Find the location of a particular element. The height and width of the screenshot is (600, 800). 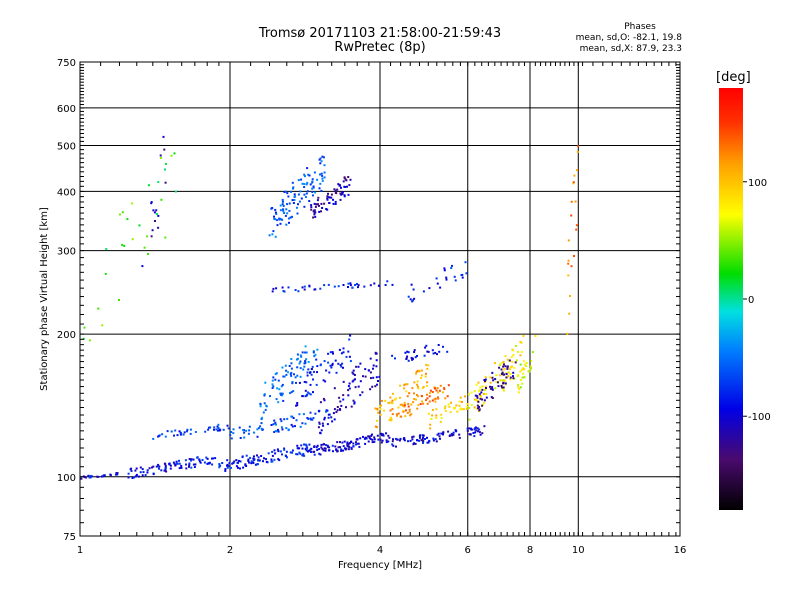

phase-stats-heading: Phases is located at coordinates (640, 27).